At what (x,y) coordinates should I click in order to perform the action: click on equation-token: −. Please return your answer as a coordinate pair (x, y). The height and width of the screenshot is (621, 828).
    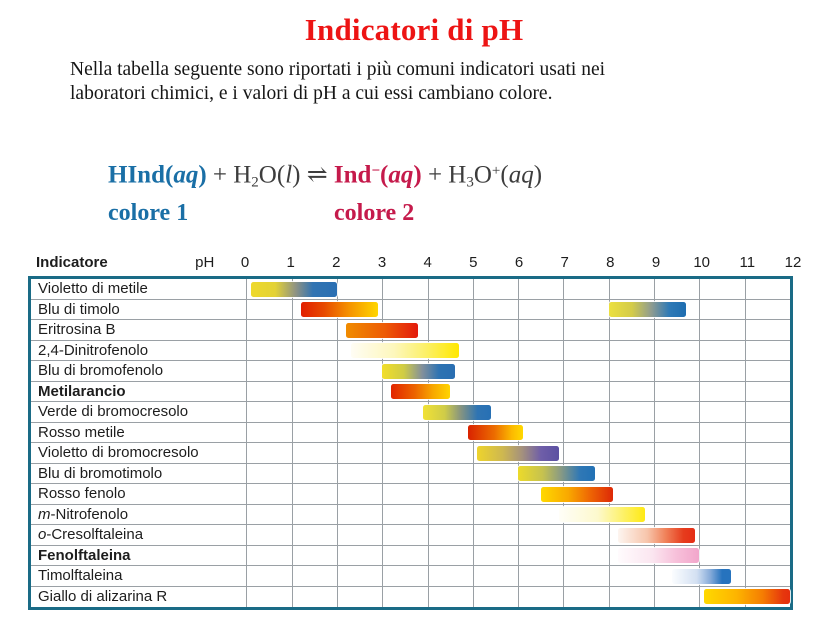
    Looking at the image, I should click on (376, 171).